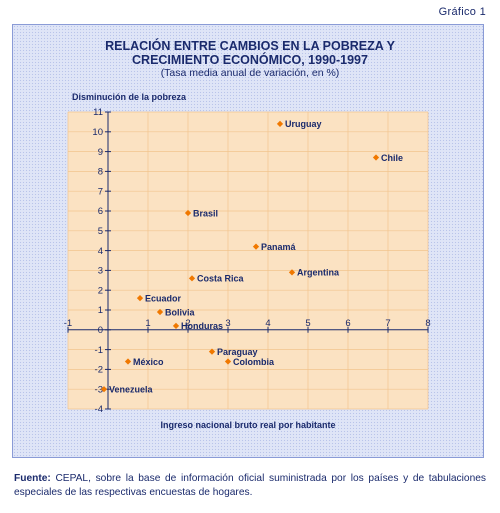 This screenshot has height=513, width=500. Describe the element at coordinates (267, 323) in the screenshot. I see `x-tick-label: 4` at that location.